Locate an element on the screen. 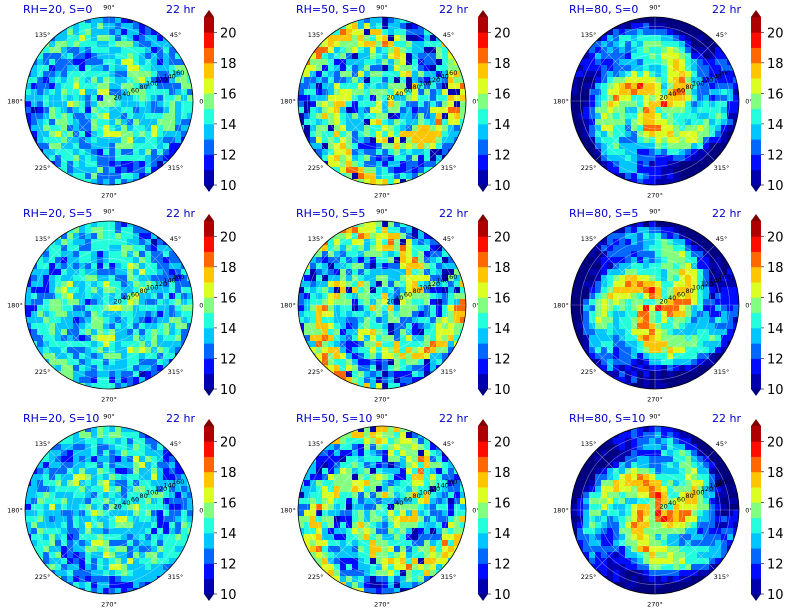  angle-tick-label: 45° is located at coordinates (176, 444).